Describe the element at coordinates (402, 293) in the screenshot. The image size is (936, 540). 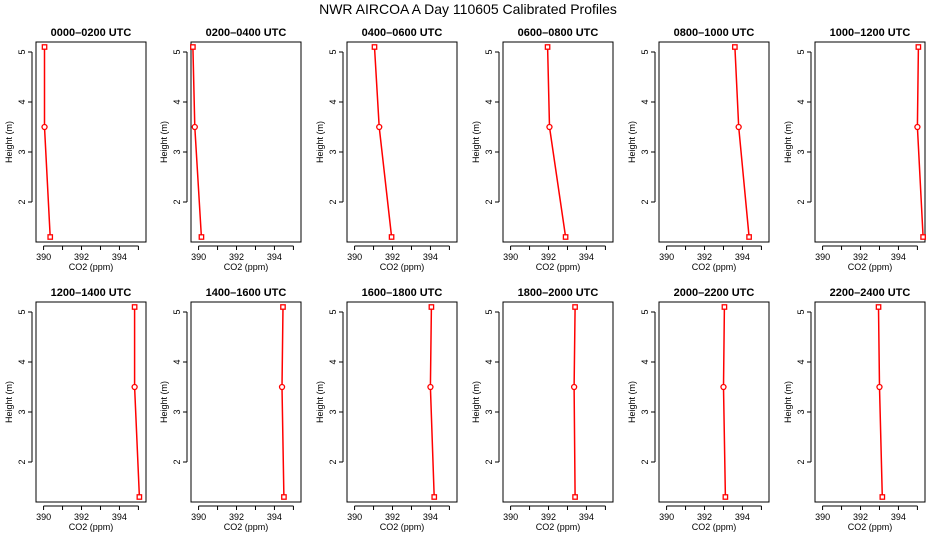
I see `panel-title: 1600–1800 UTC` at that location.